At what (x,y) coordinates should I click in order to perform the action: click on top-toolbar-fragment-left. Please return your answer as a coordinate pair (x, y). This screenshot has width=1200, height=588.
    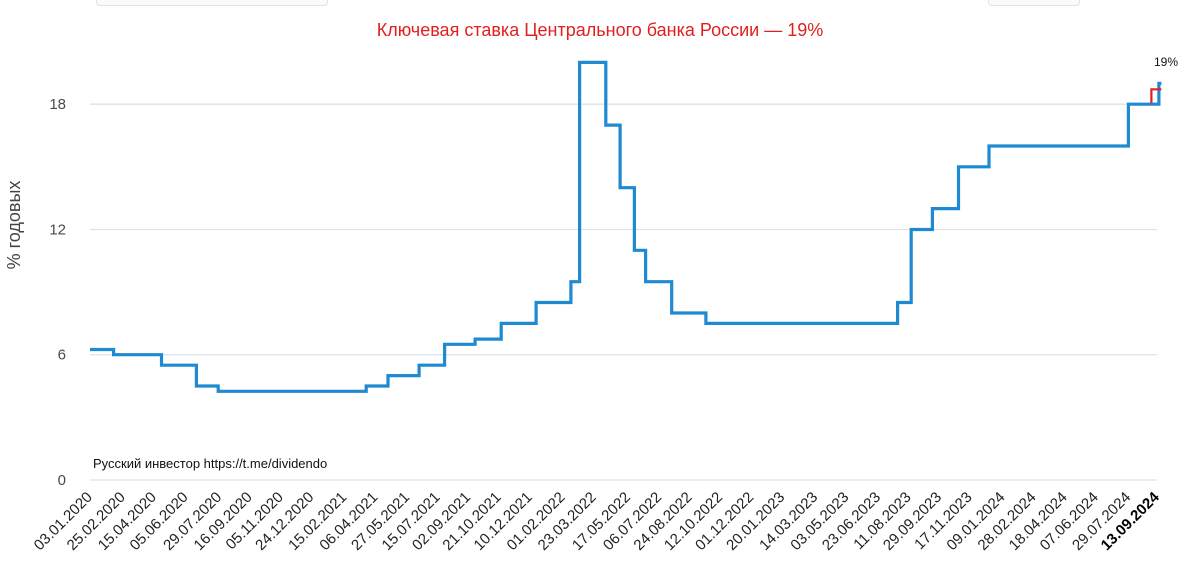
    Looking at the image, I should click on (212, 3).